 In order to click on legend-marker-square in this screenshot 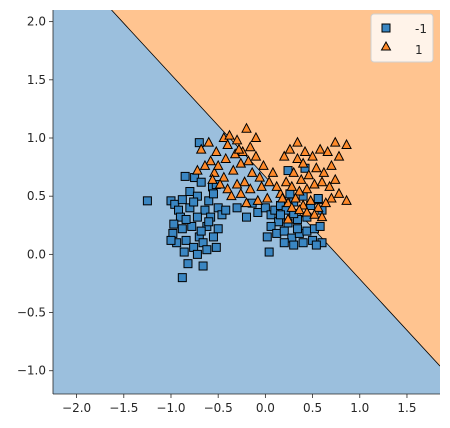, I will do `click(386, 28)`.